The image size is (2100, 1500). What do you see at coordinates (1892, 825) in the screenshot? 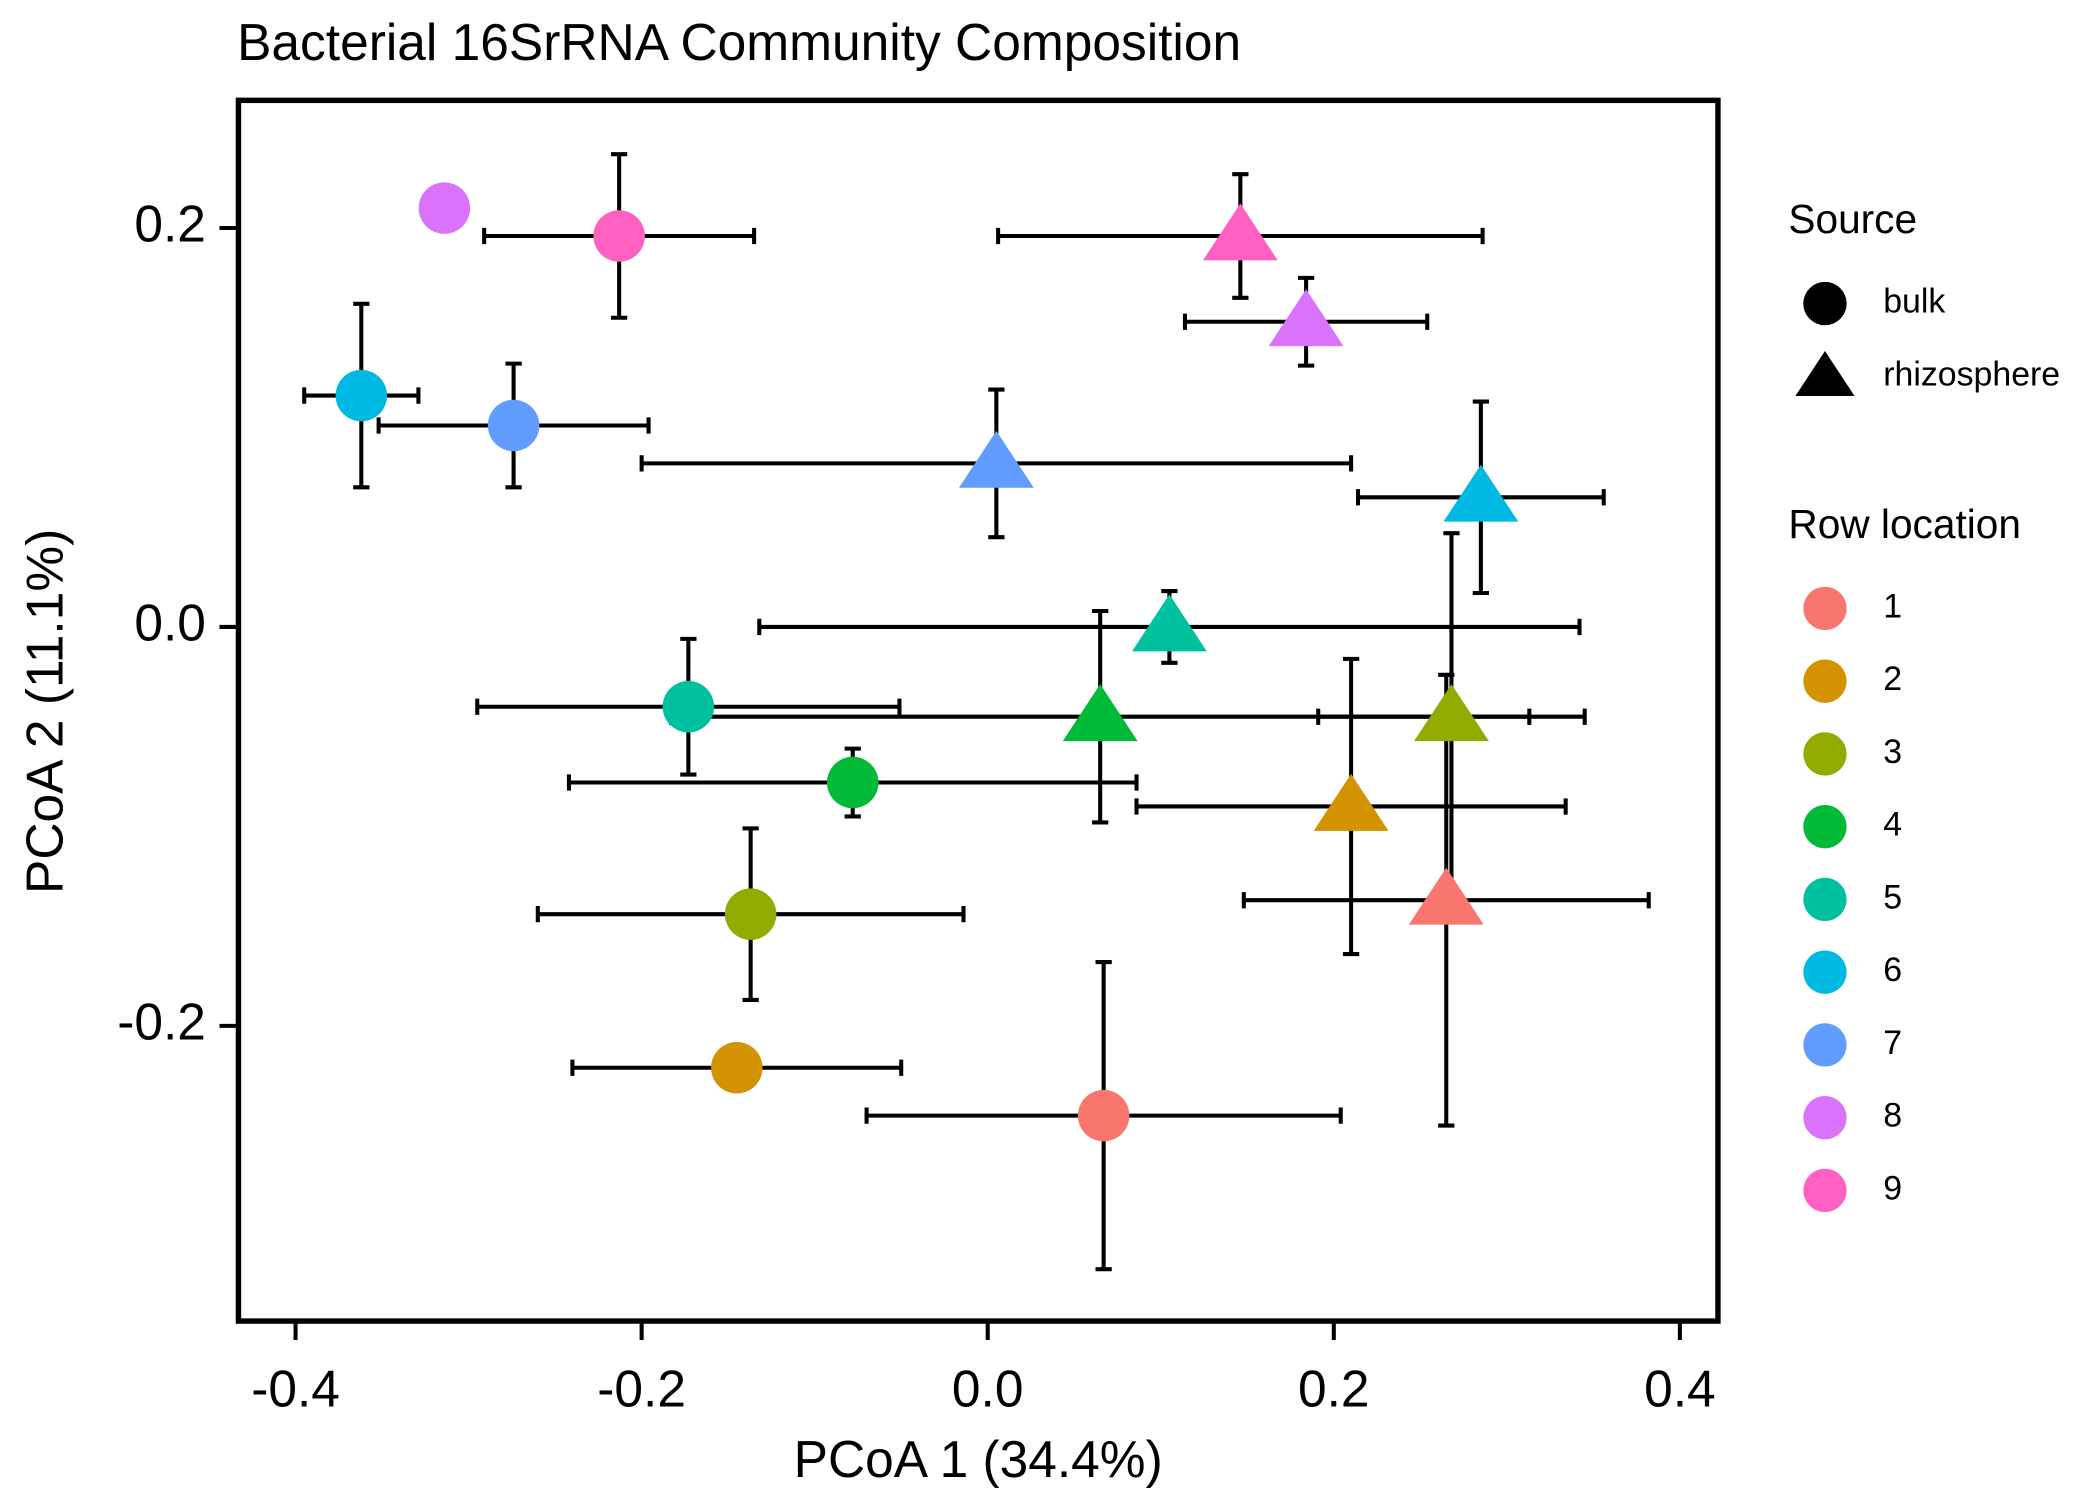
I see `legend-label: 4` at bounding box center [1892, 825].